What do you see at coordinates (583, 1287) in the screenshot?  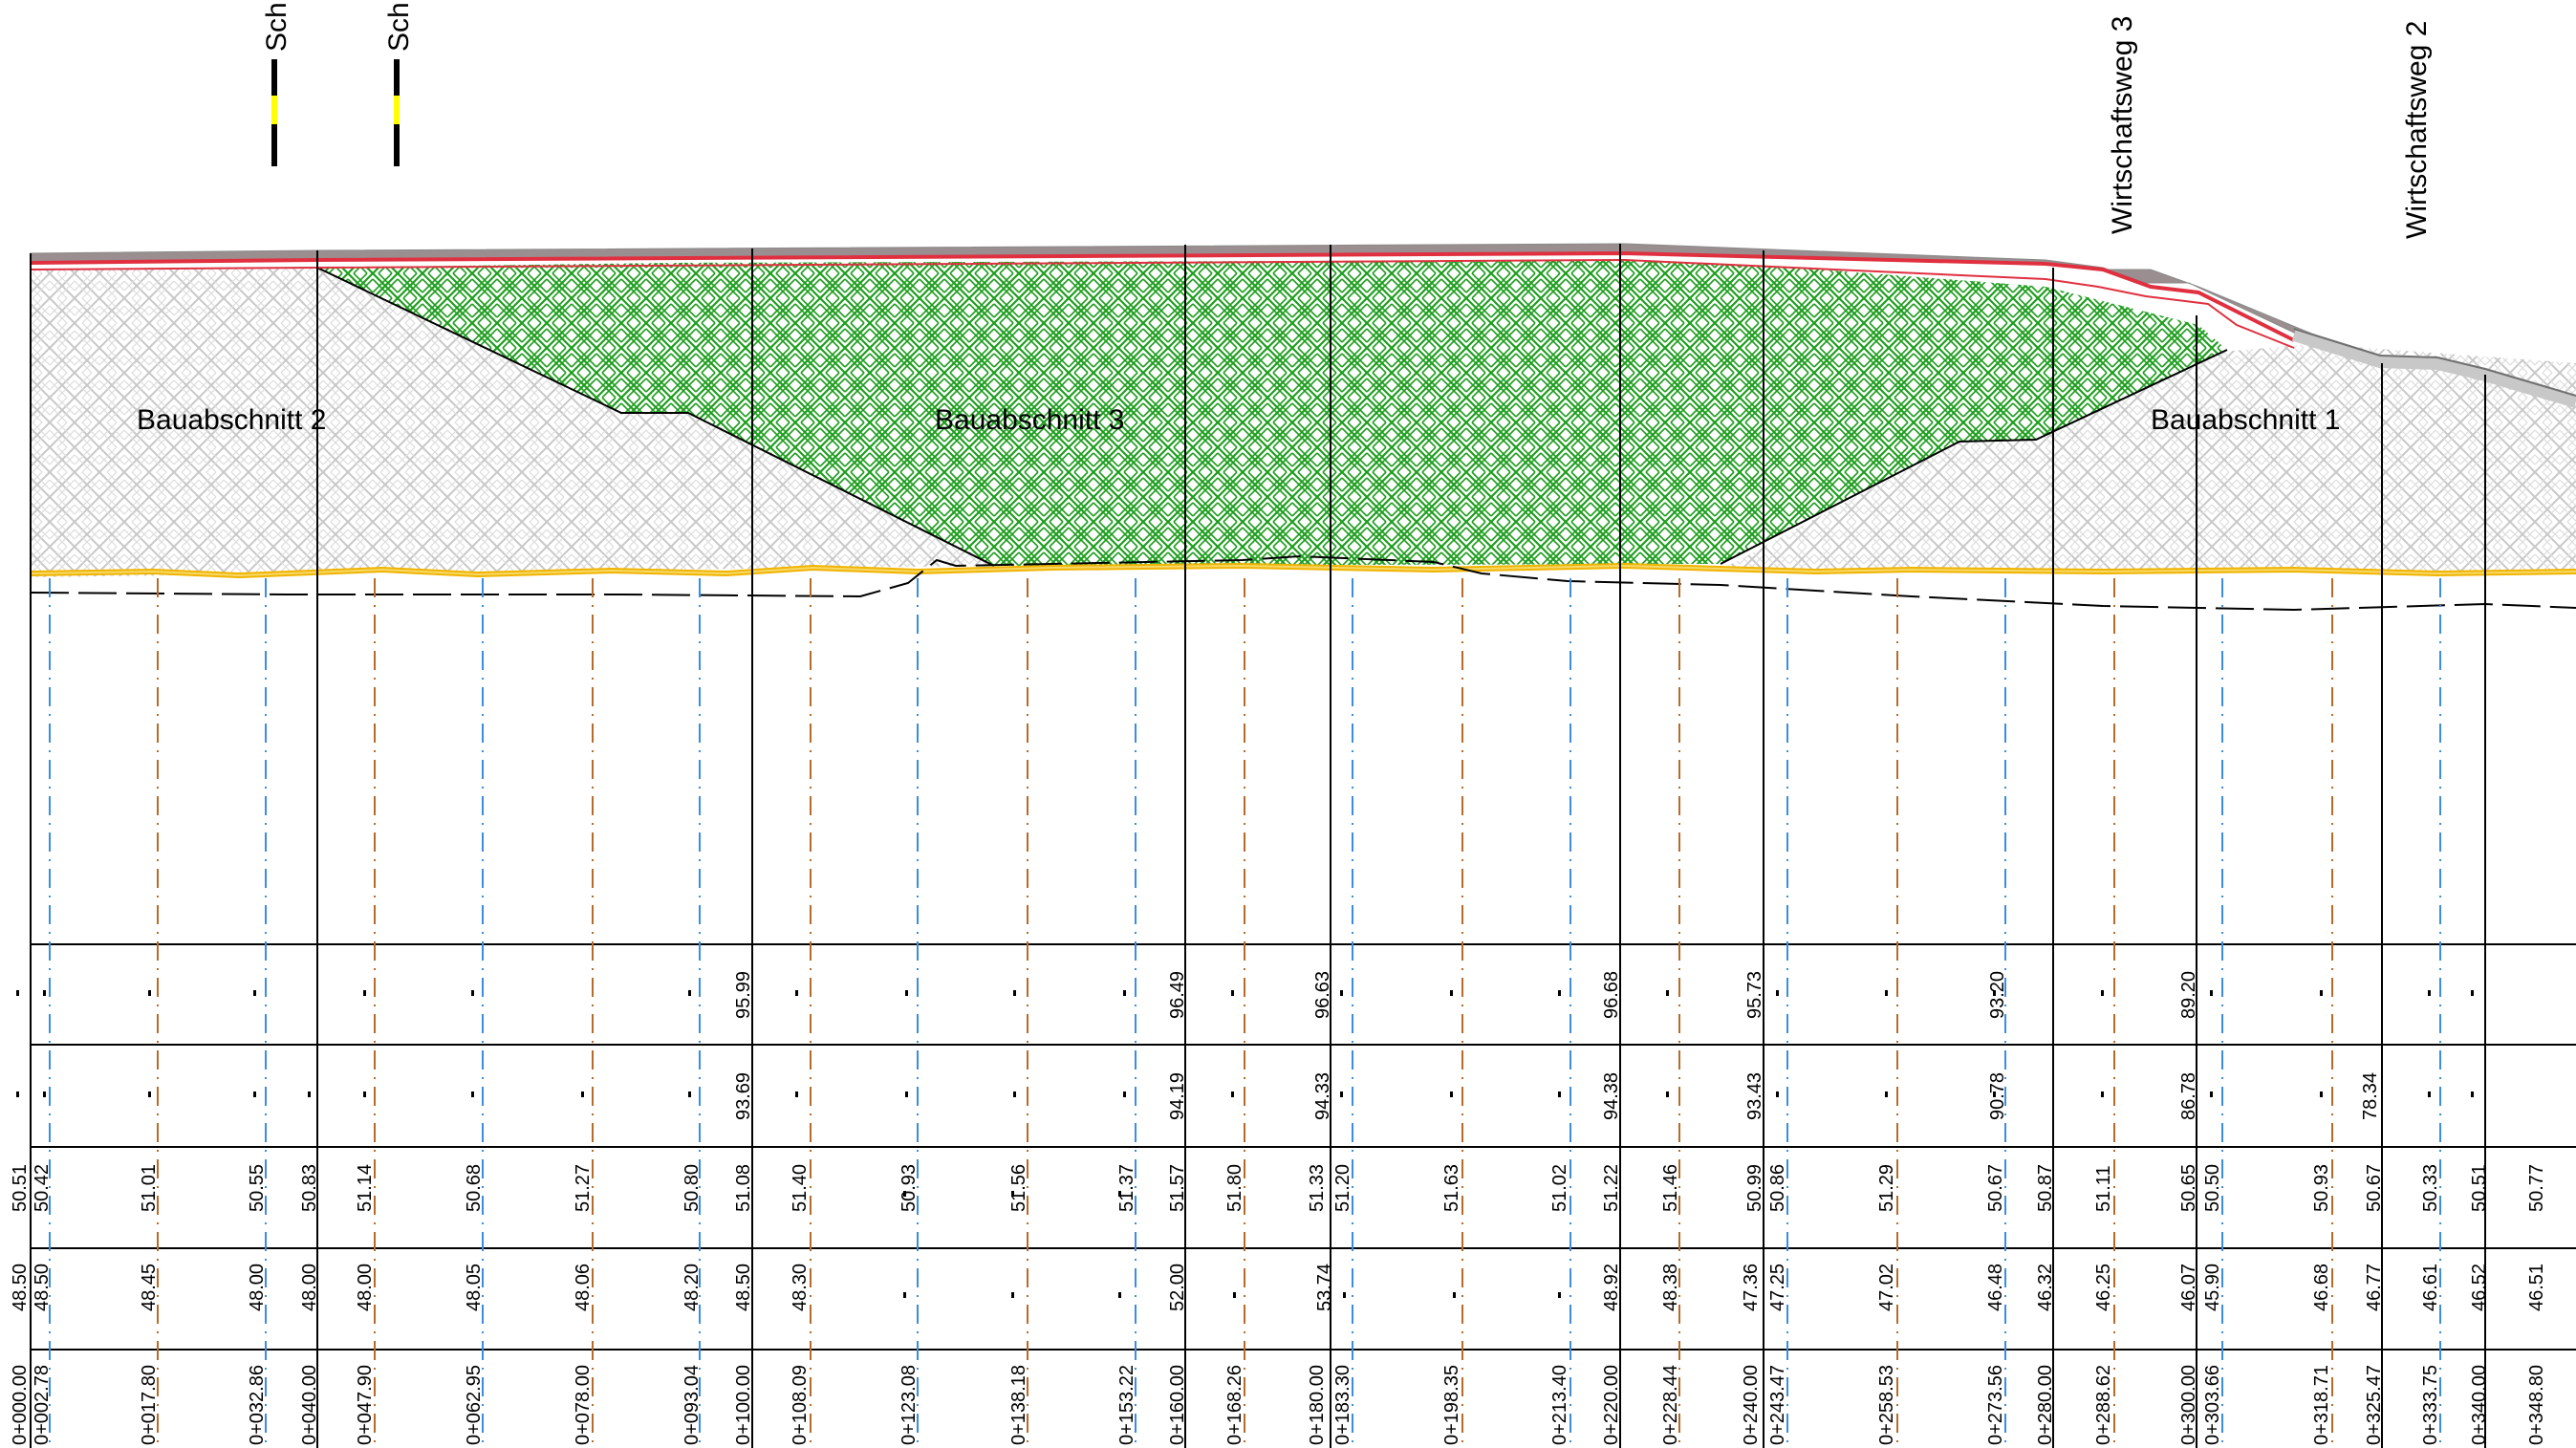 I see `band-value: 48.06` at bounding box center [583, 1287].